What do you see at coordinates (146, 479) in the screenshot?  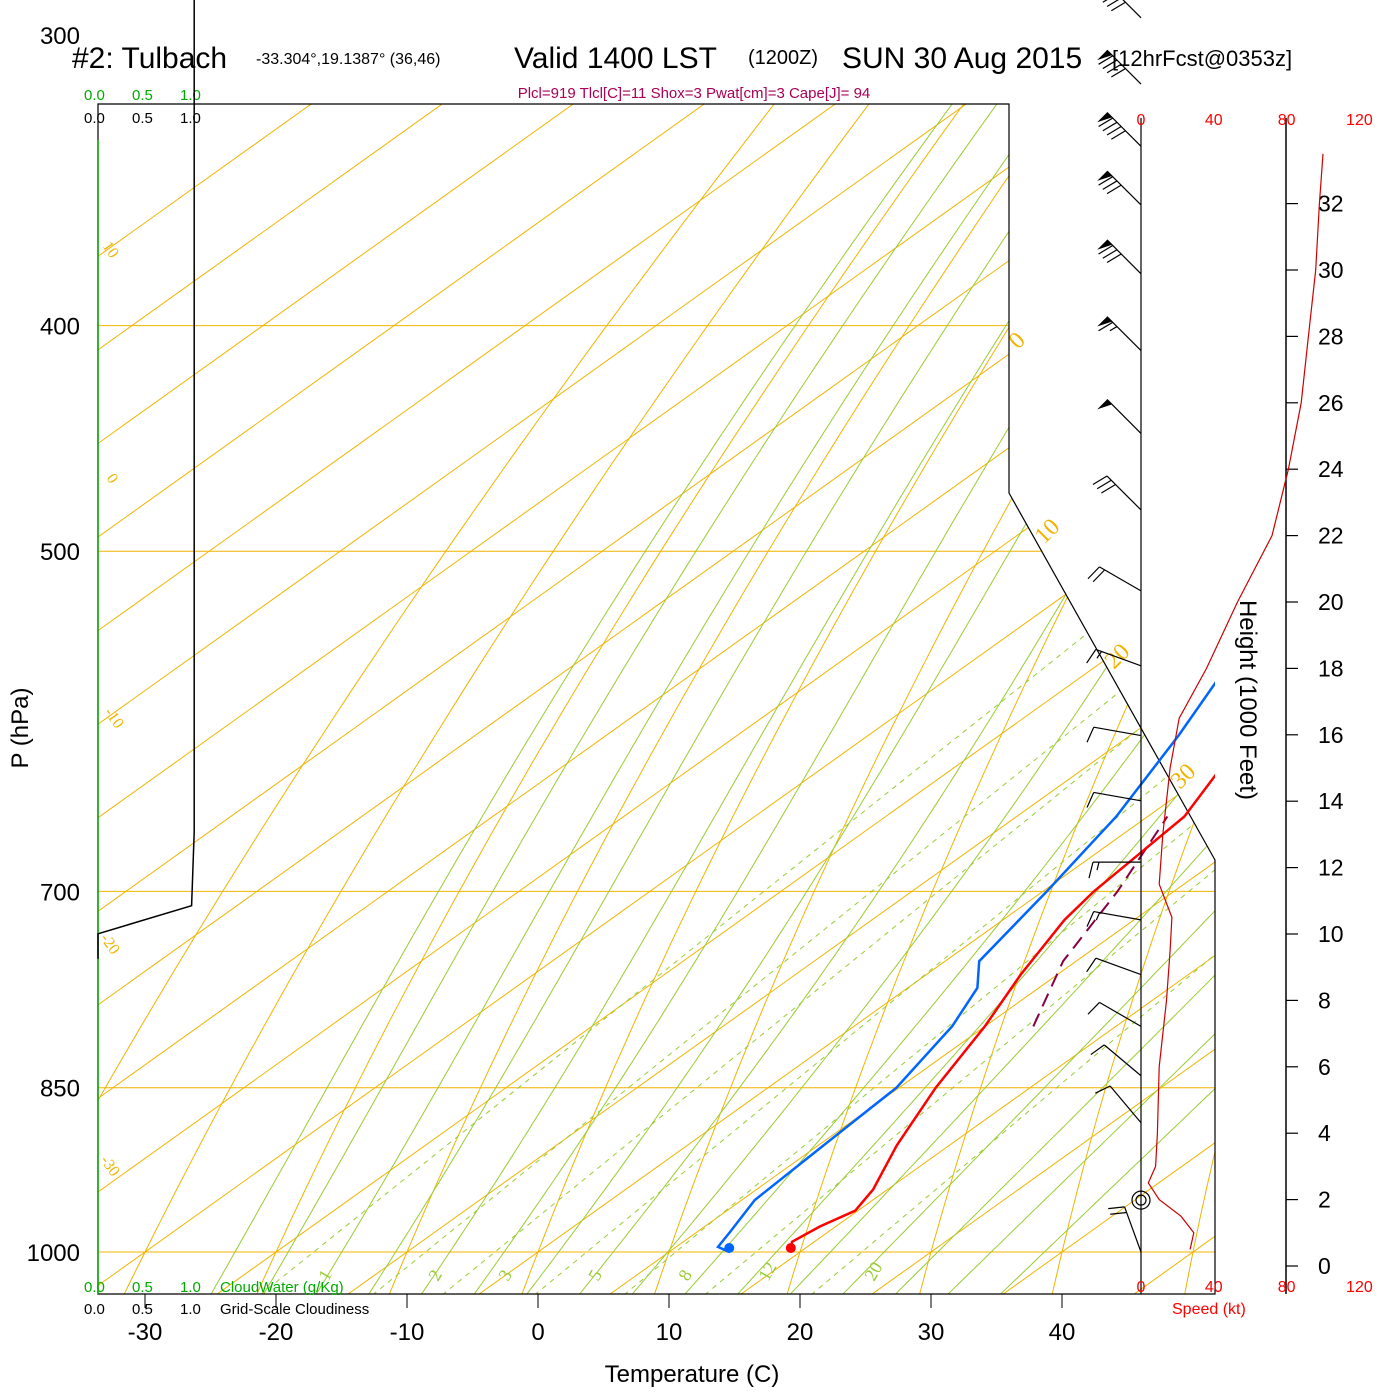 I see `cloudiness-line` at bounding box center [146, 479].